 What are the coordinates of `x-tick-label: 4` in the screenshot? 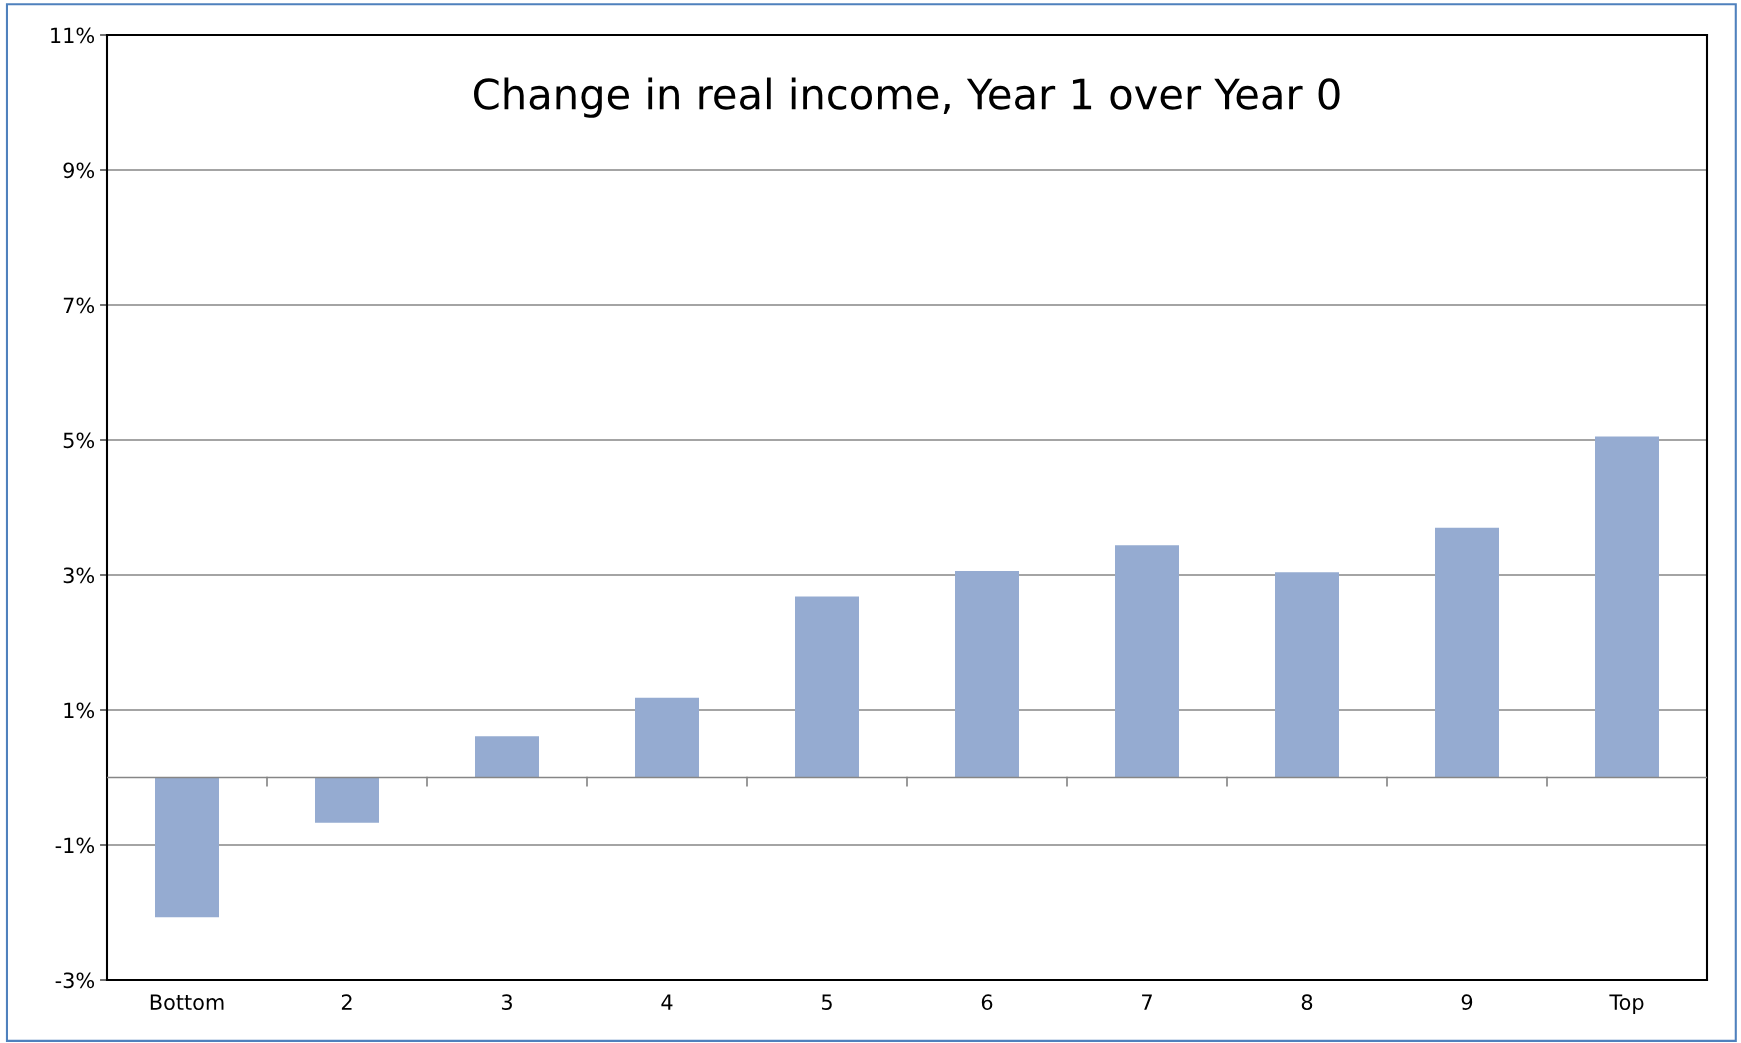 It's located at (667, 1002).